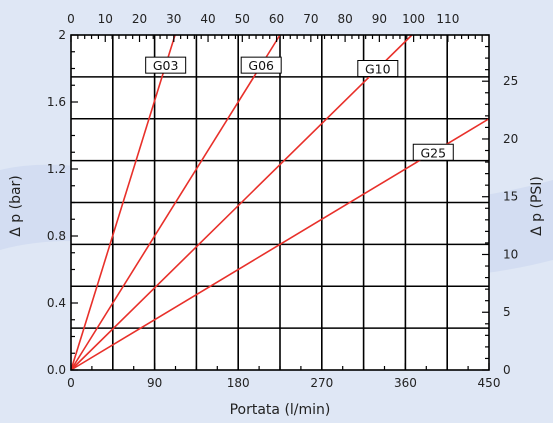  What do you see at coordinates (56, 370) in the screenshot?
I see `y-tick-label: 0.0` at bounding box center [56, 370].